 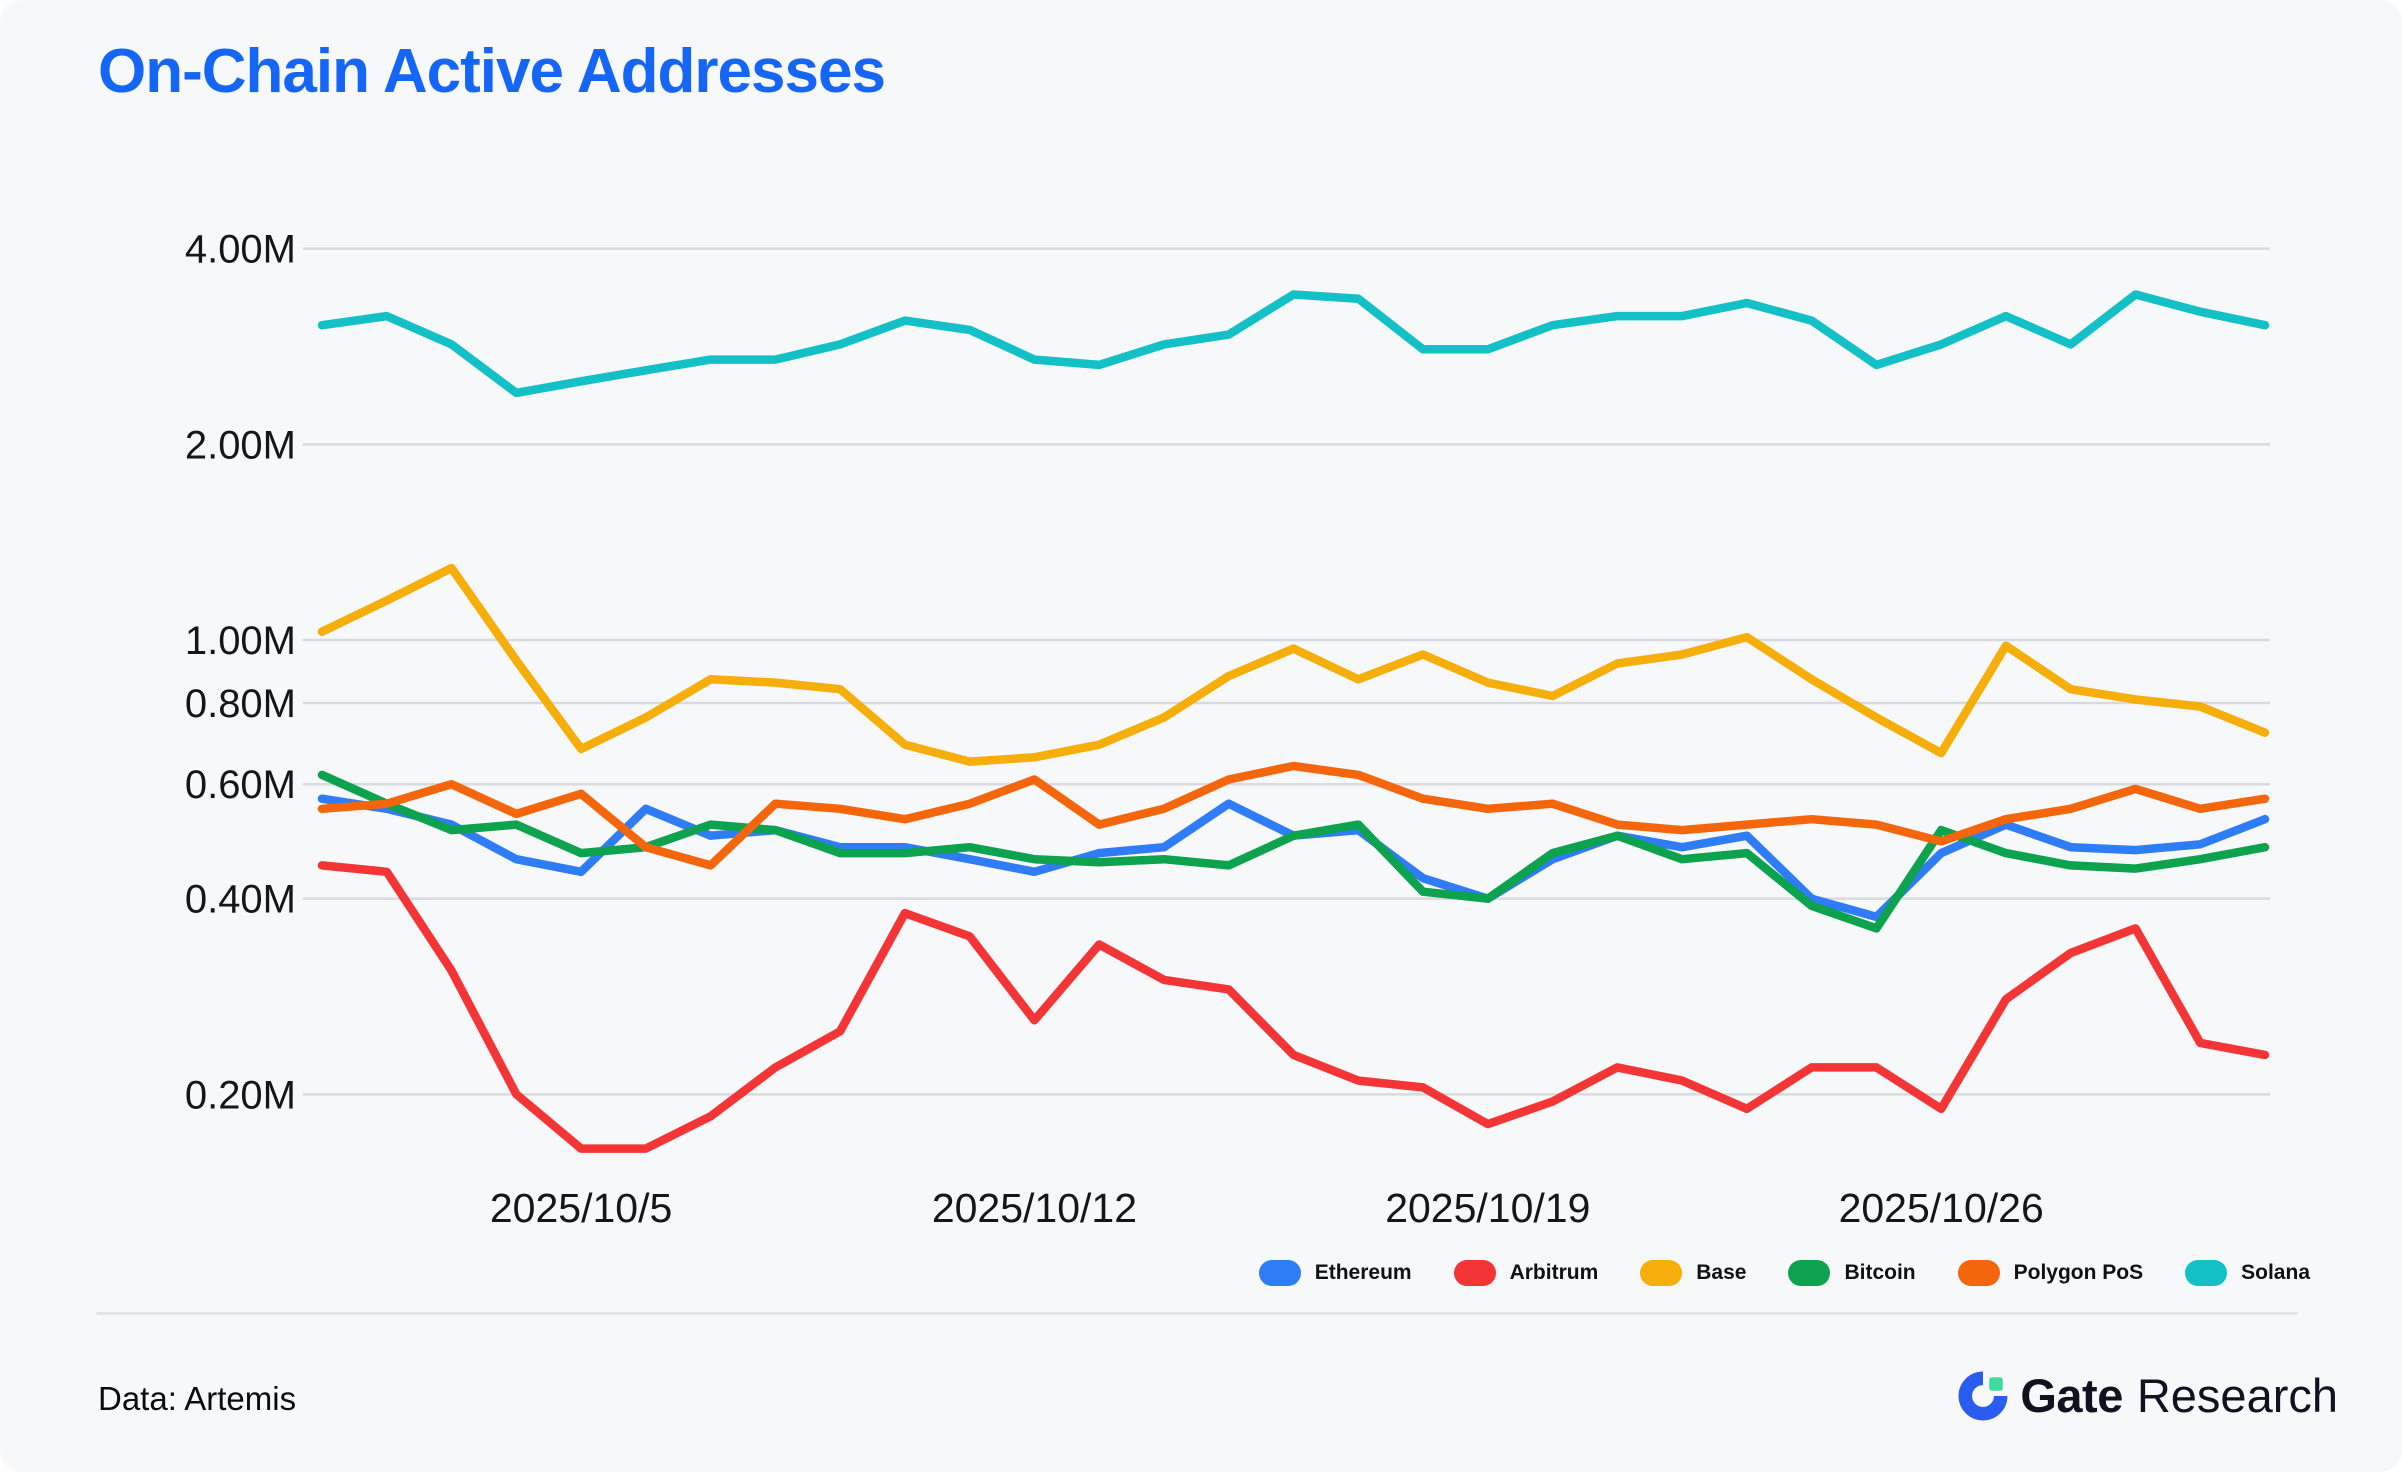 What do you see at coordinates (240, 250) in the screenshot?
I see `y-axis-tick-label: 4.00M` at bounding box center [240, 250].